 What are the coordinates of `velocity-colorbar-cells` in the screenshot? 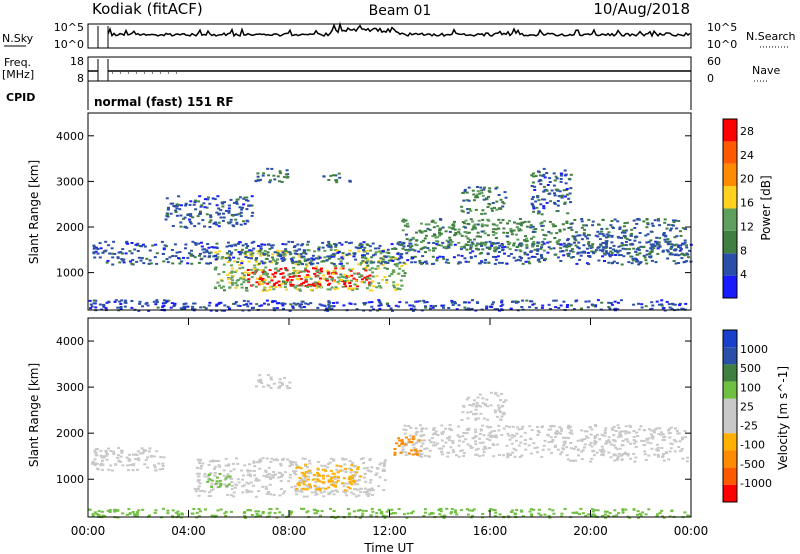 It's located at (730, 416).